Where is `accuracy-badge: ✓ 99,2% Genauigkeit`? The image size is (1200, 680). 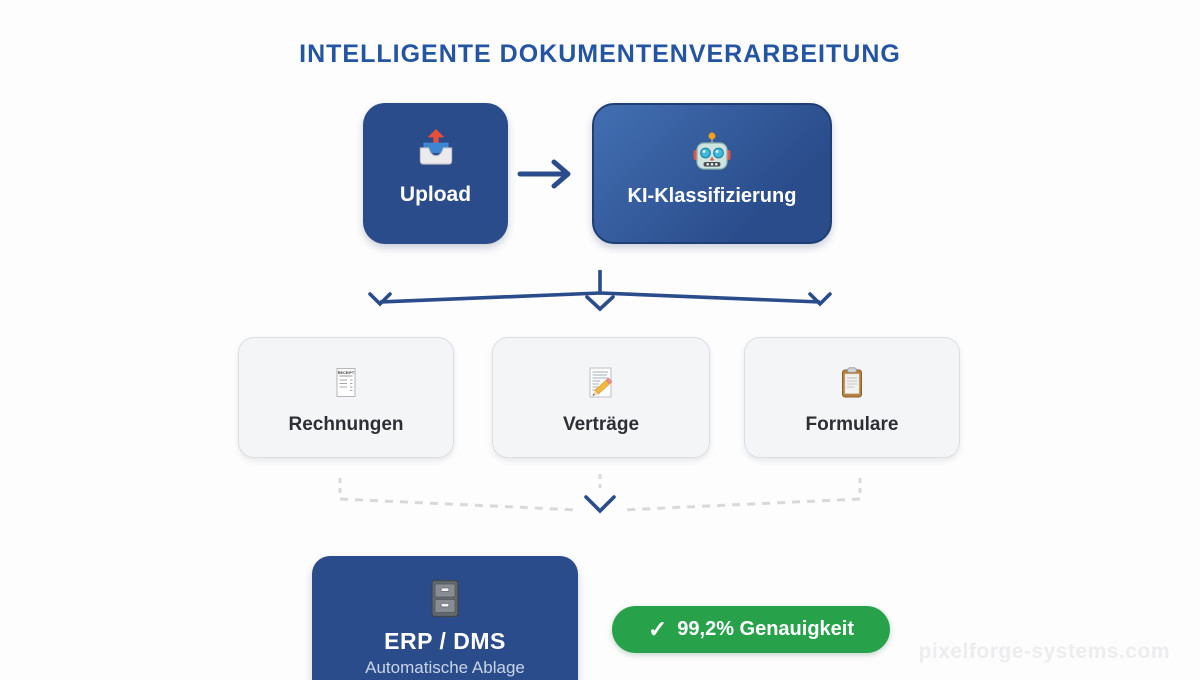 accuracy-badge: ✓ 99,2% Genauigkeit is located at coordinates (751, 629).